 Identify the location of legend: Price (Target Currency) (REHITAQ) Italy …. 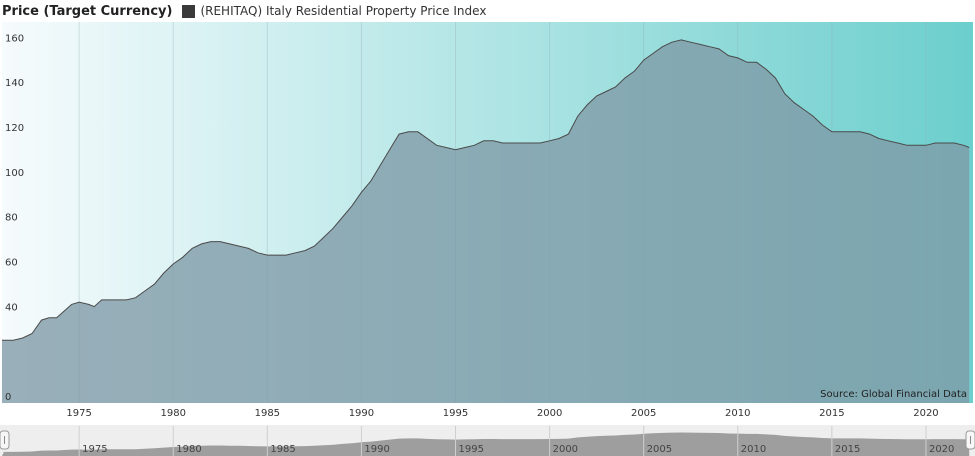
(487, 11).